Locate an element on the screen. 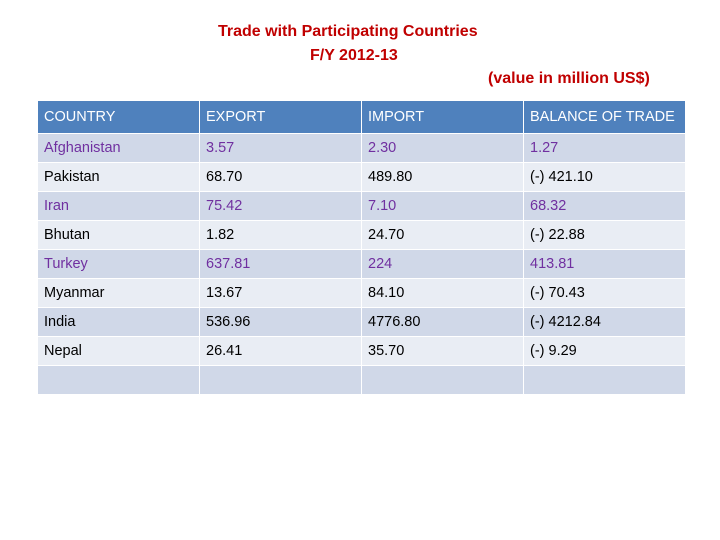  table-row: Pakistan 68.70 489.80 (-) 421.10 is located at coordinates (361, 177).